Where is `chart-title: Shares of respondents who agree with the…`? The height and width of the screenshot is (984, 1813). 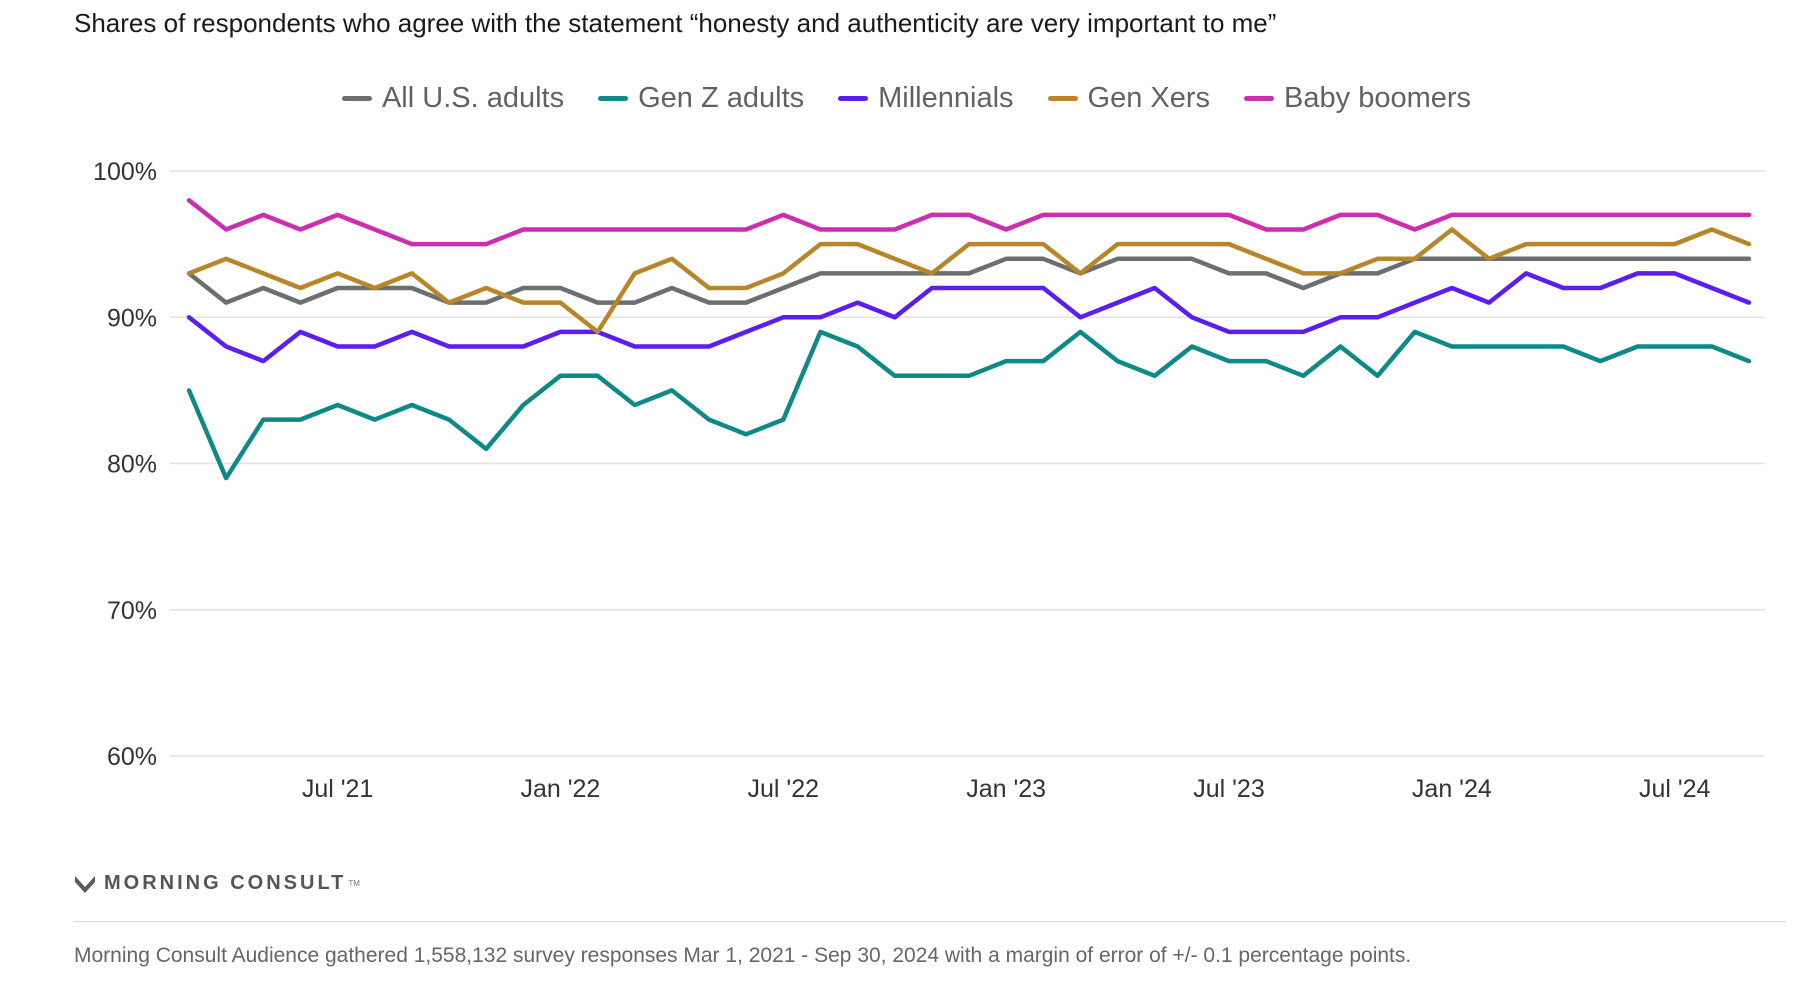
chart-title: Shares of respondents who agree with the… is located at coordinates (675, 23).